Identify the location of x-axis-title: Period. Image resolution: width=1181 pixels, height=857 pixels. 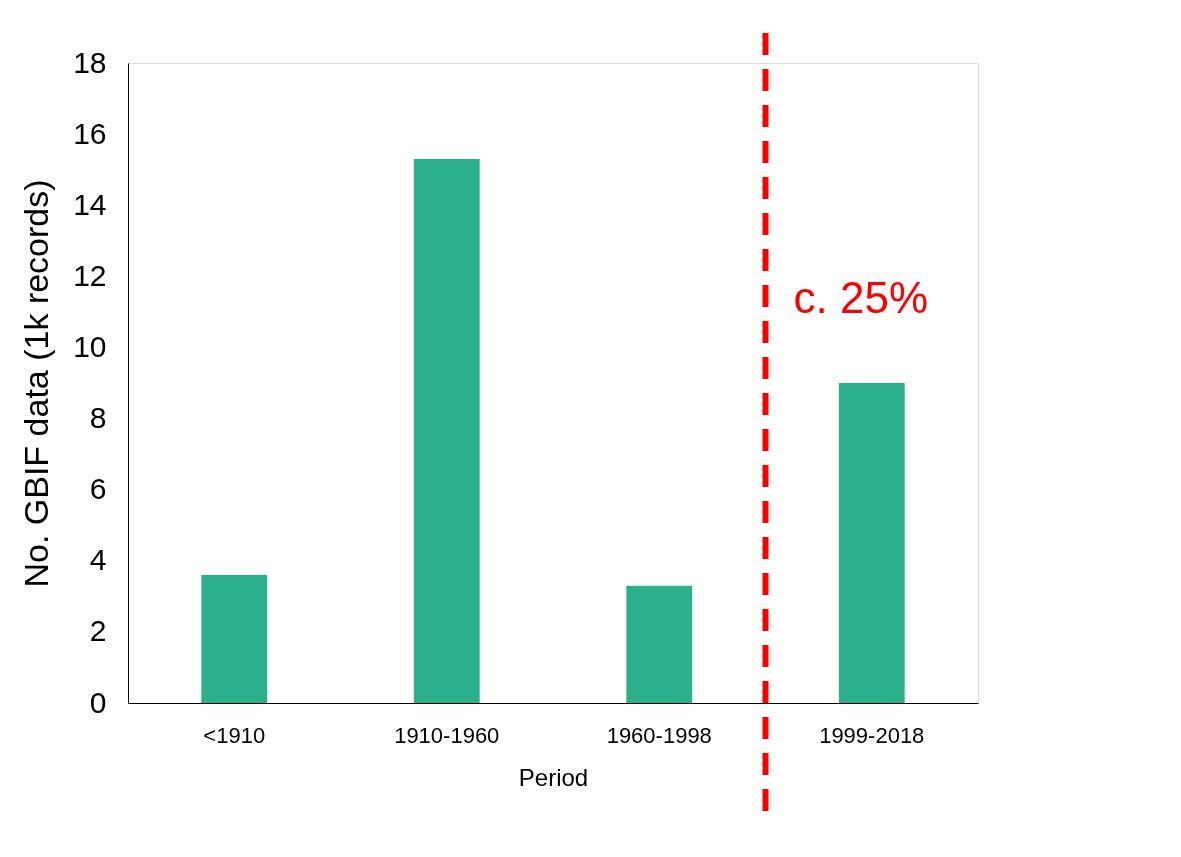
(553, 777).